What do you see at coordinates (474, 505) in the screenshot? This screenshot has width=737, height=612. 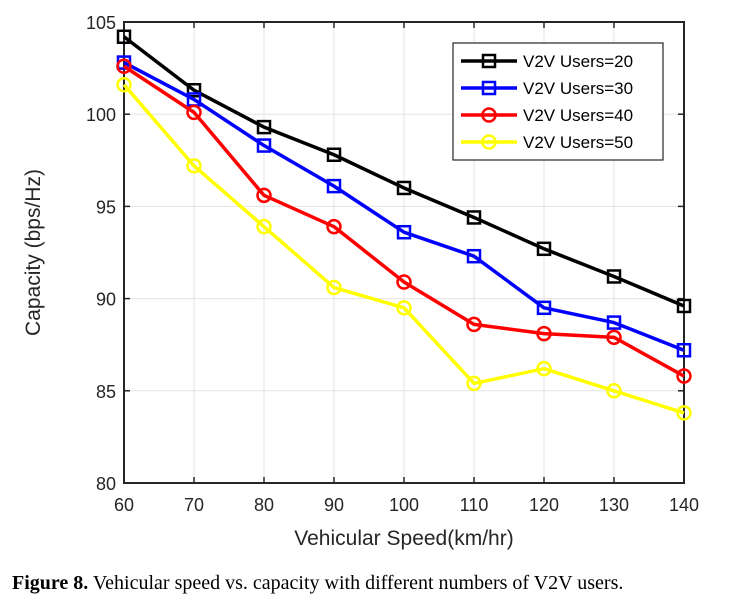 I see `x-tick-label: 110` at bounding box center [474, 505].